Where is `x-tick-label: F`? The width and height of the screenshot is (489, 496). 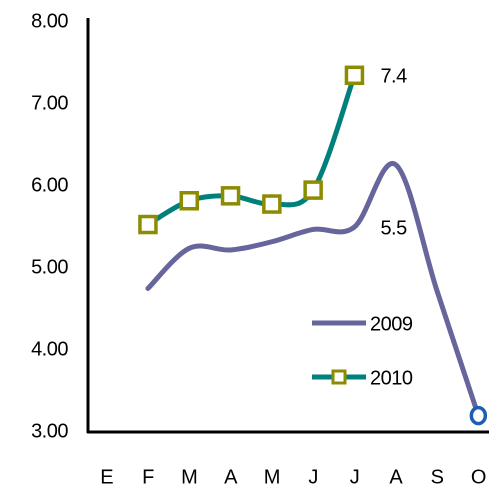 x-tick-label: F is located at coordinates (148, 477).